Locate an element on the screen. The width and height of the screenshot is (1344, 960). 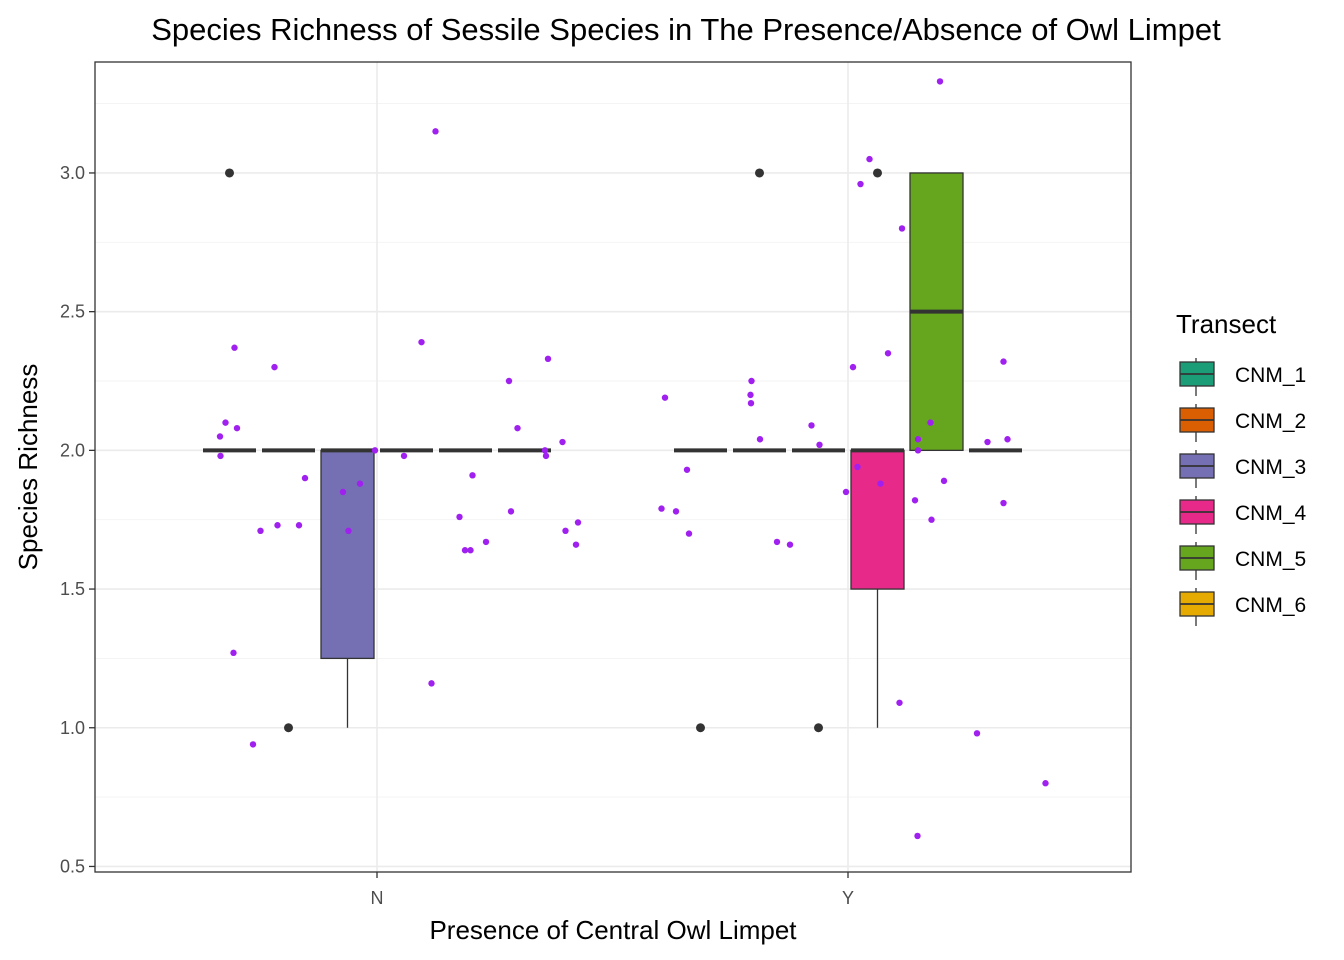
legend-entry-CNM_1: CNM_1 is located at coordinates (1242, 377).